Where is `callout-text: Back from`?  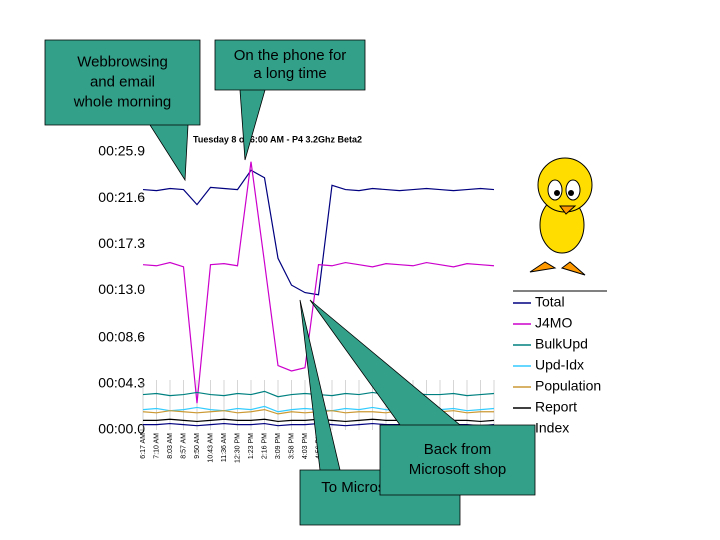
callout-text: Back from is located at coordinates (458, 449).